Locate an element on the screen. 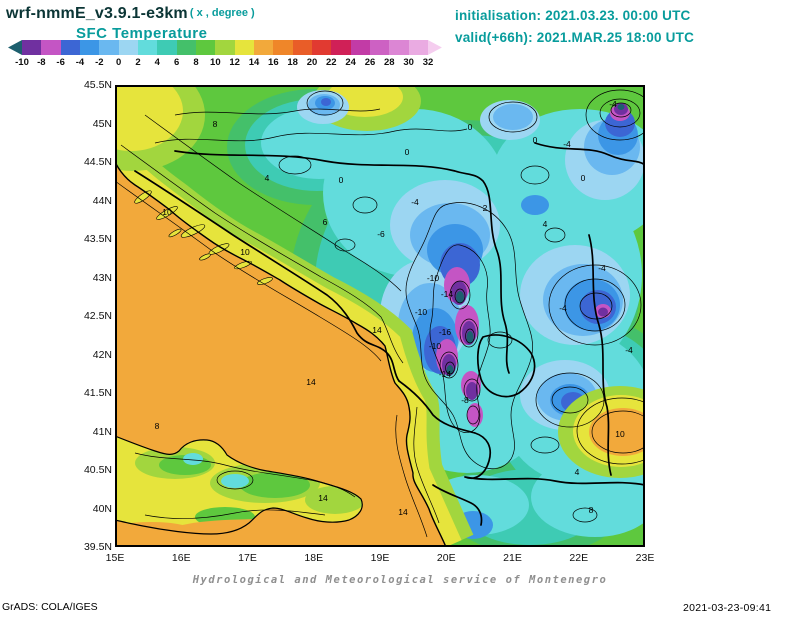  colorbar is located at coordinates (225, 47).